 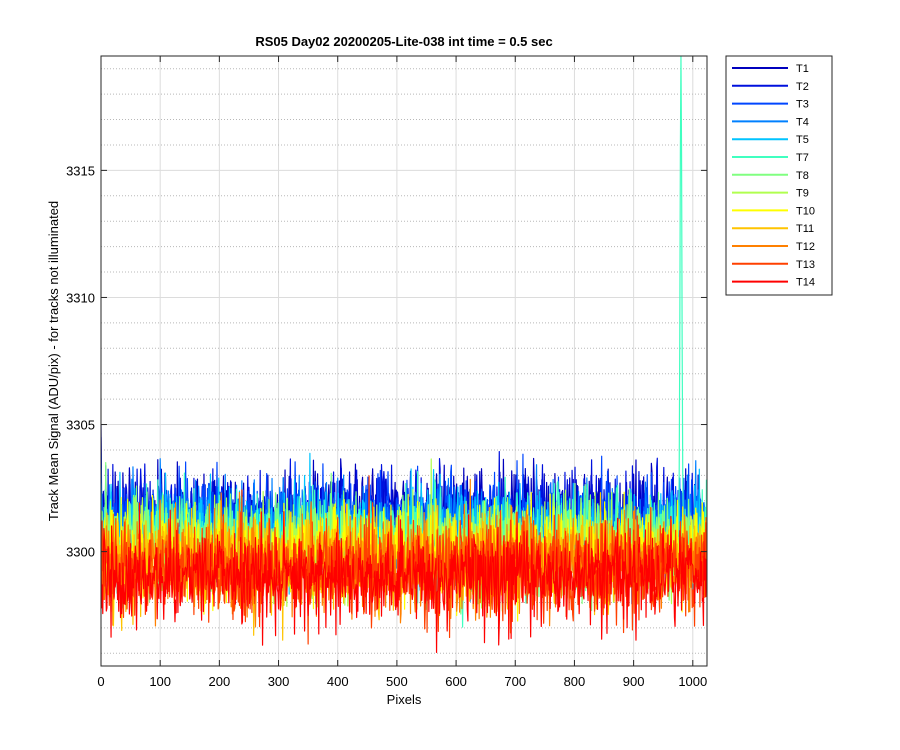 I want to click on legend-label-t11: T11, so click(x=805, y=229).